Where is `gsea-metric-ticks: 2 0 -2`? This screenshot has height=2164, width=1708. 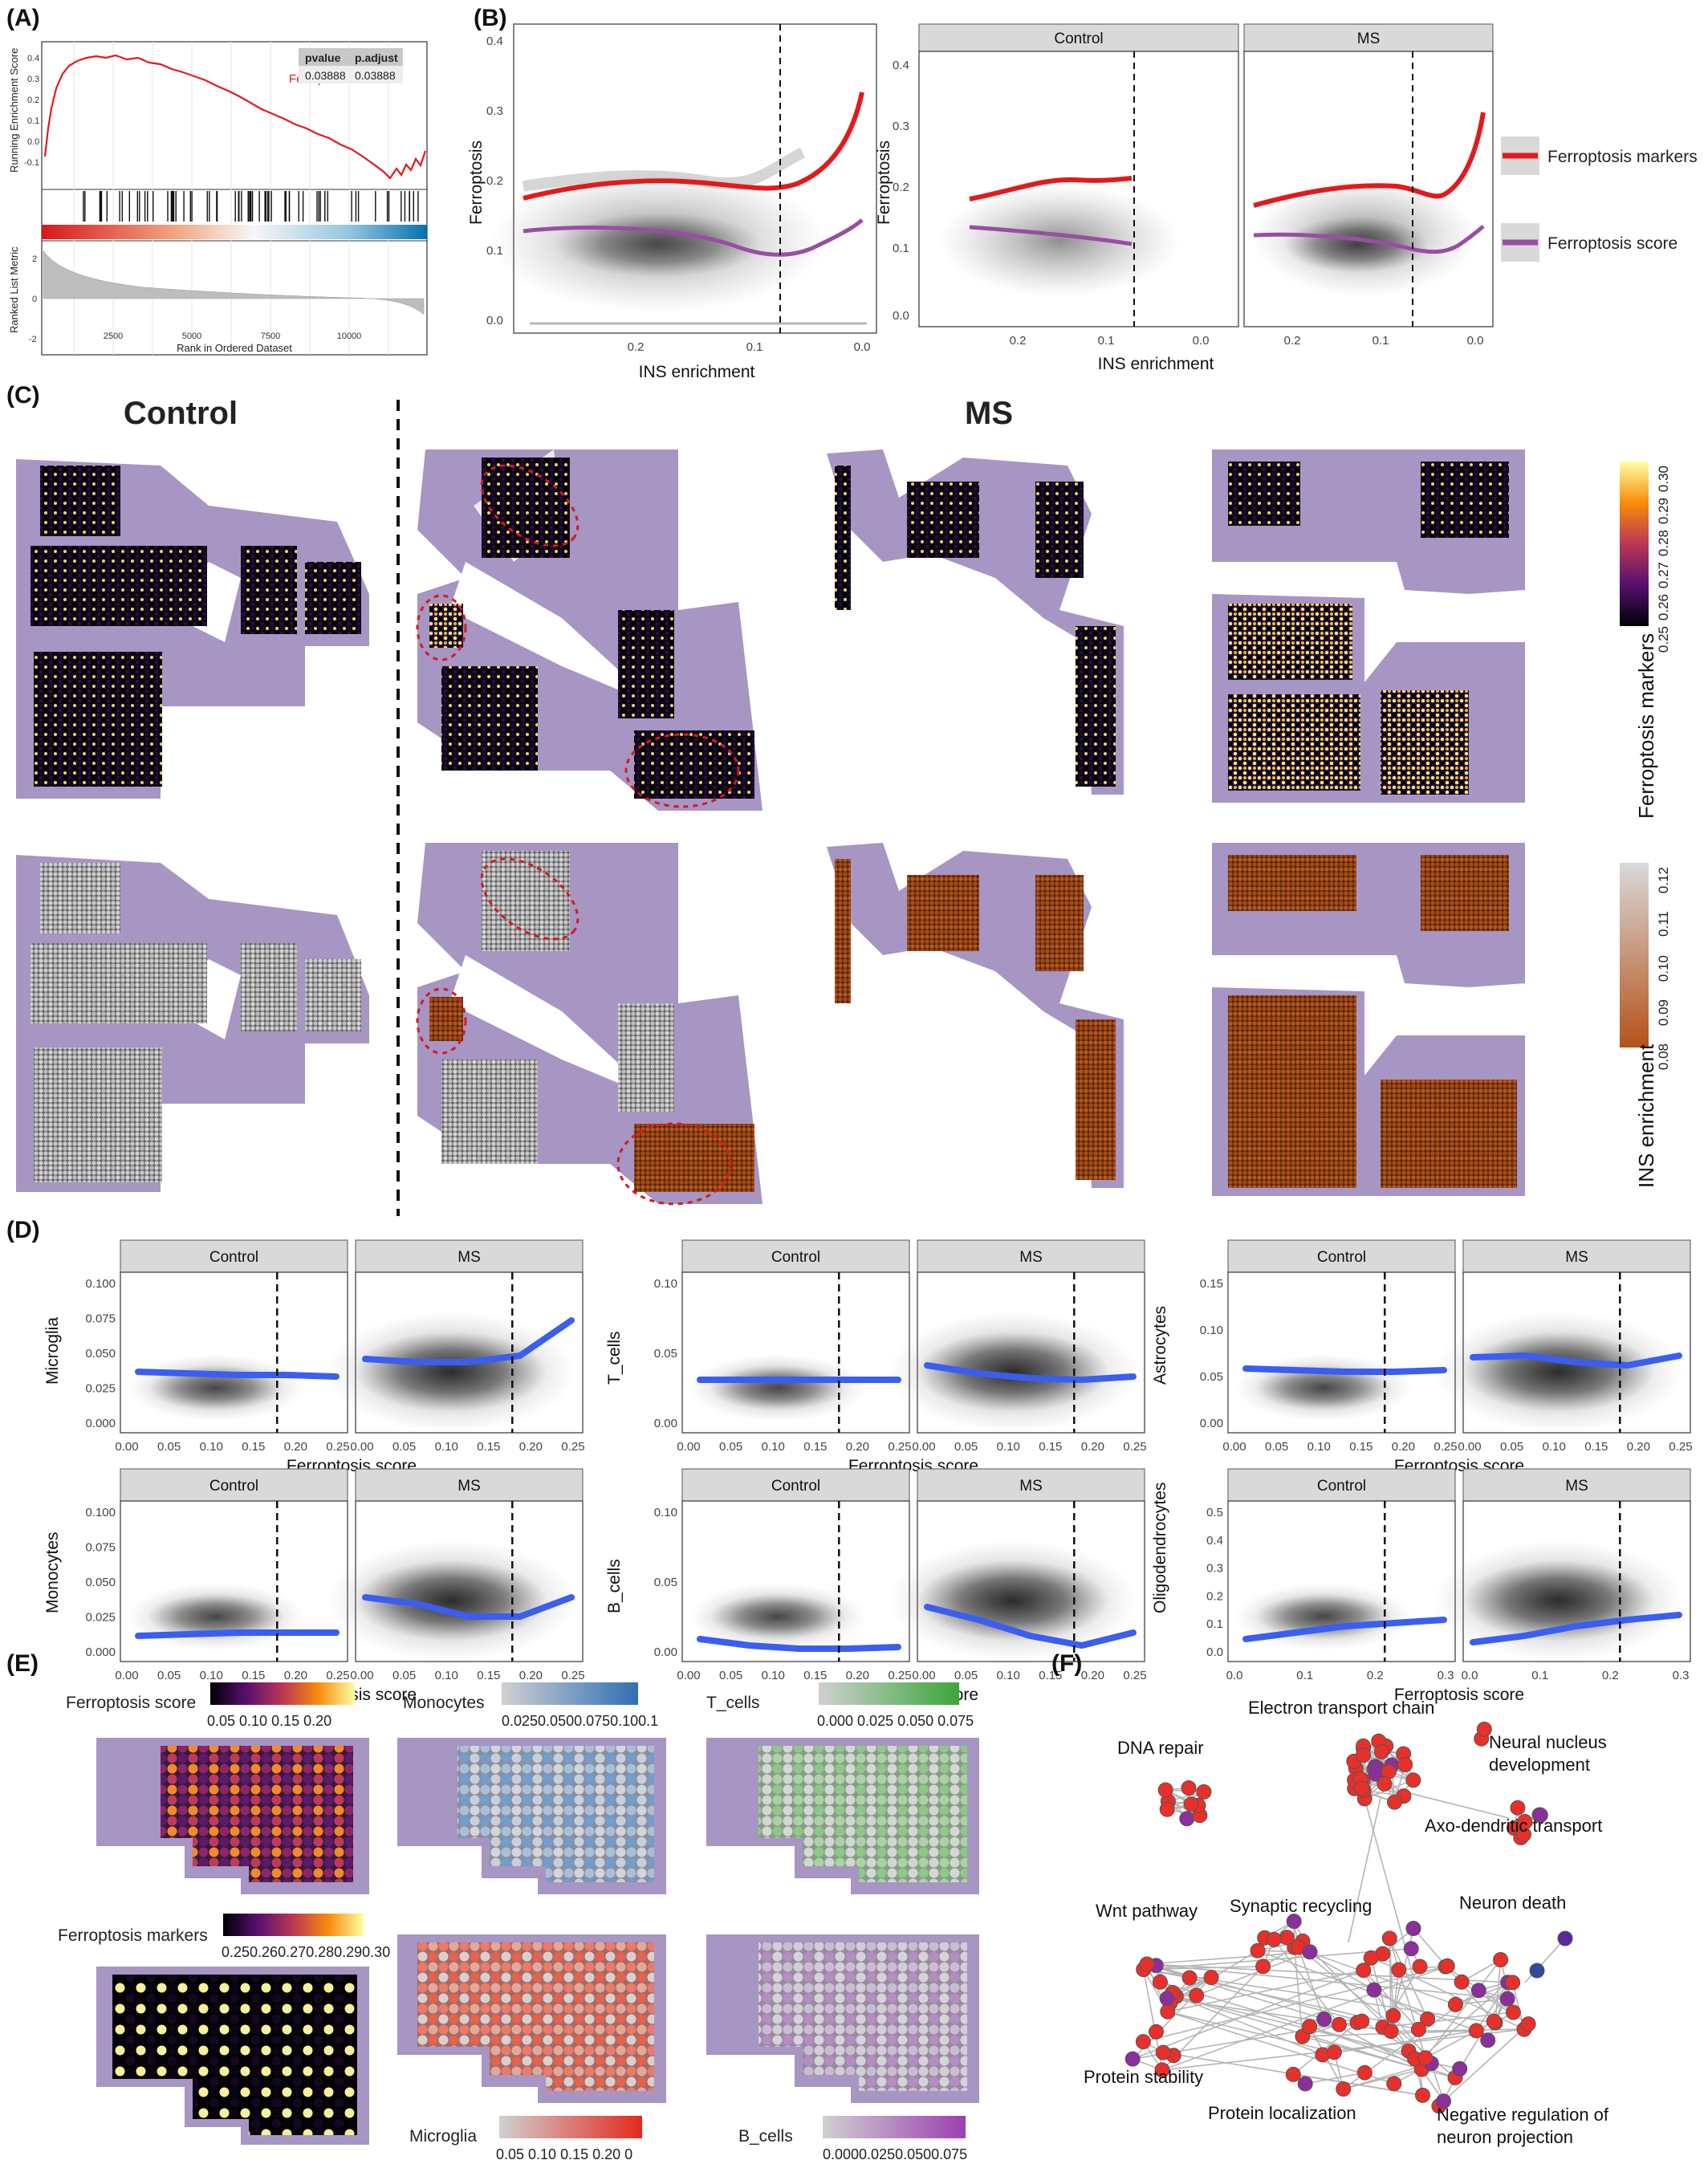
gsea-metric-ticks: 2 0 -2 is located at coordinates (33, 299).